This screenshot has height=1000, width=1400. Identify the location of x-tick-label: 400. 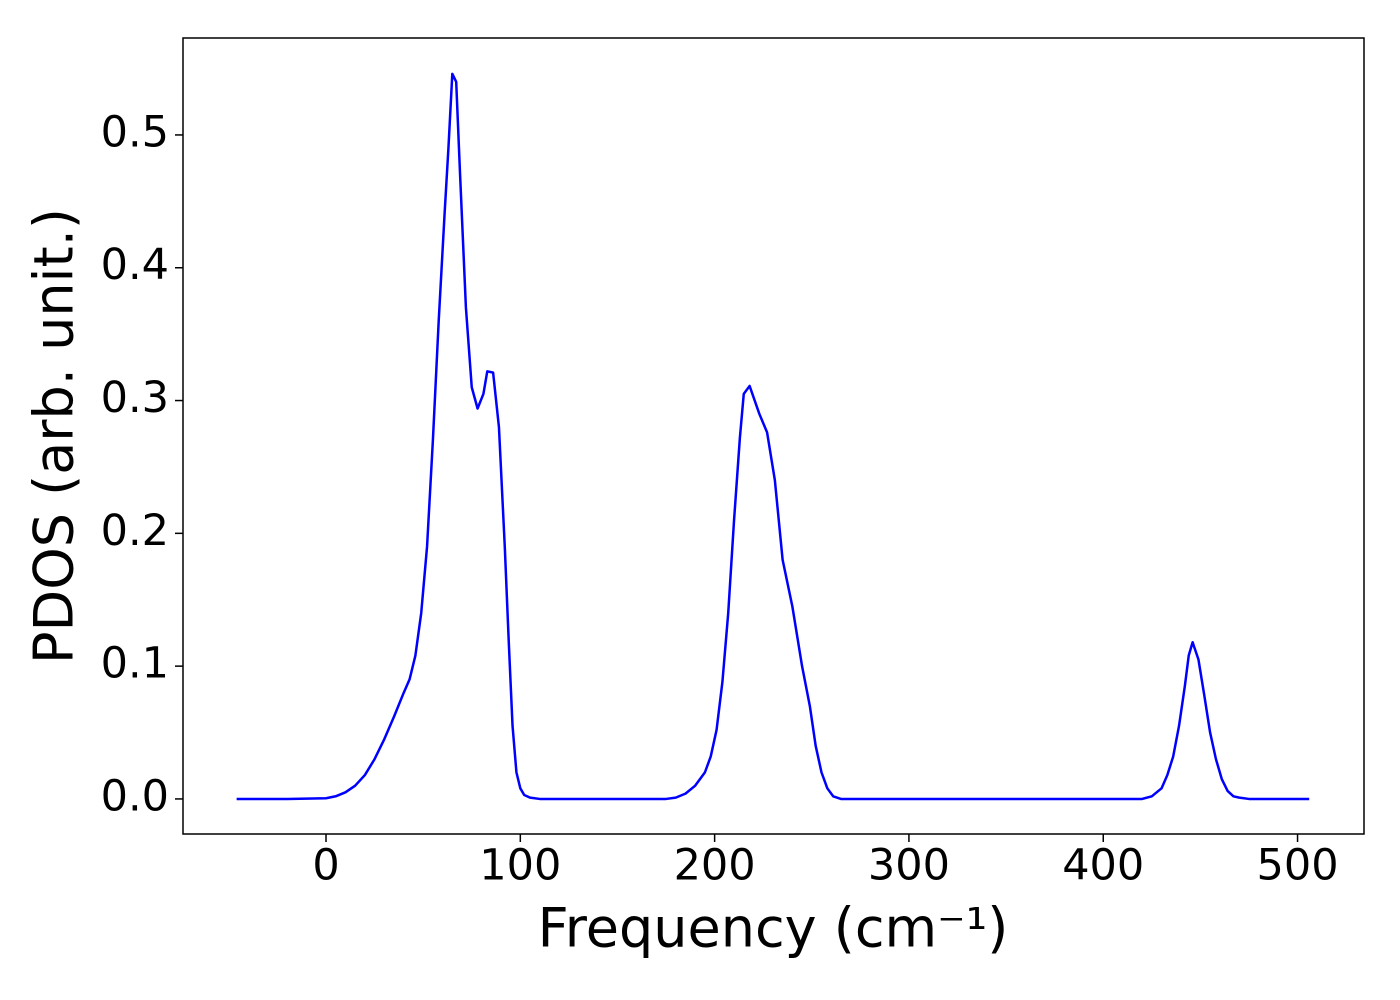
(1103, 866).